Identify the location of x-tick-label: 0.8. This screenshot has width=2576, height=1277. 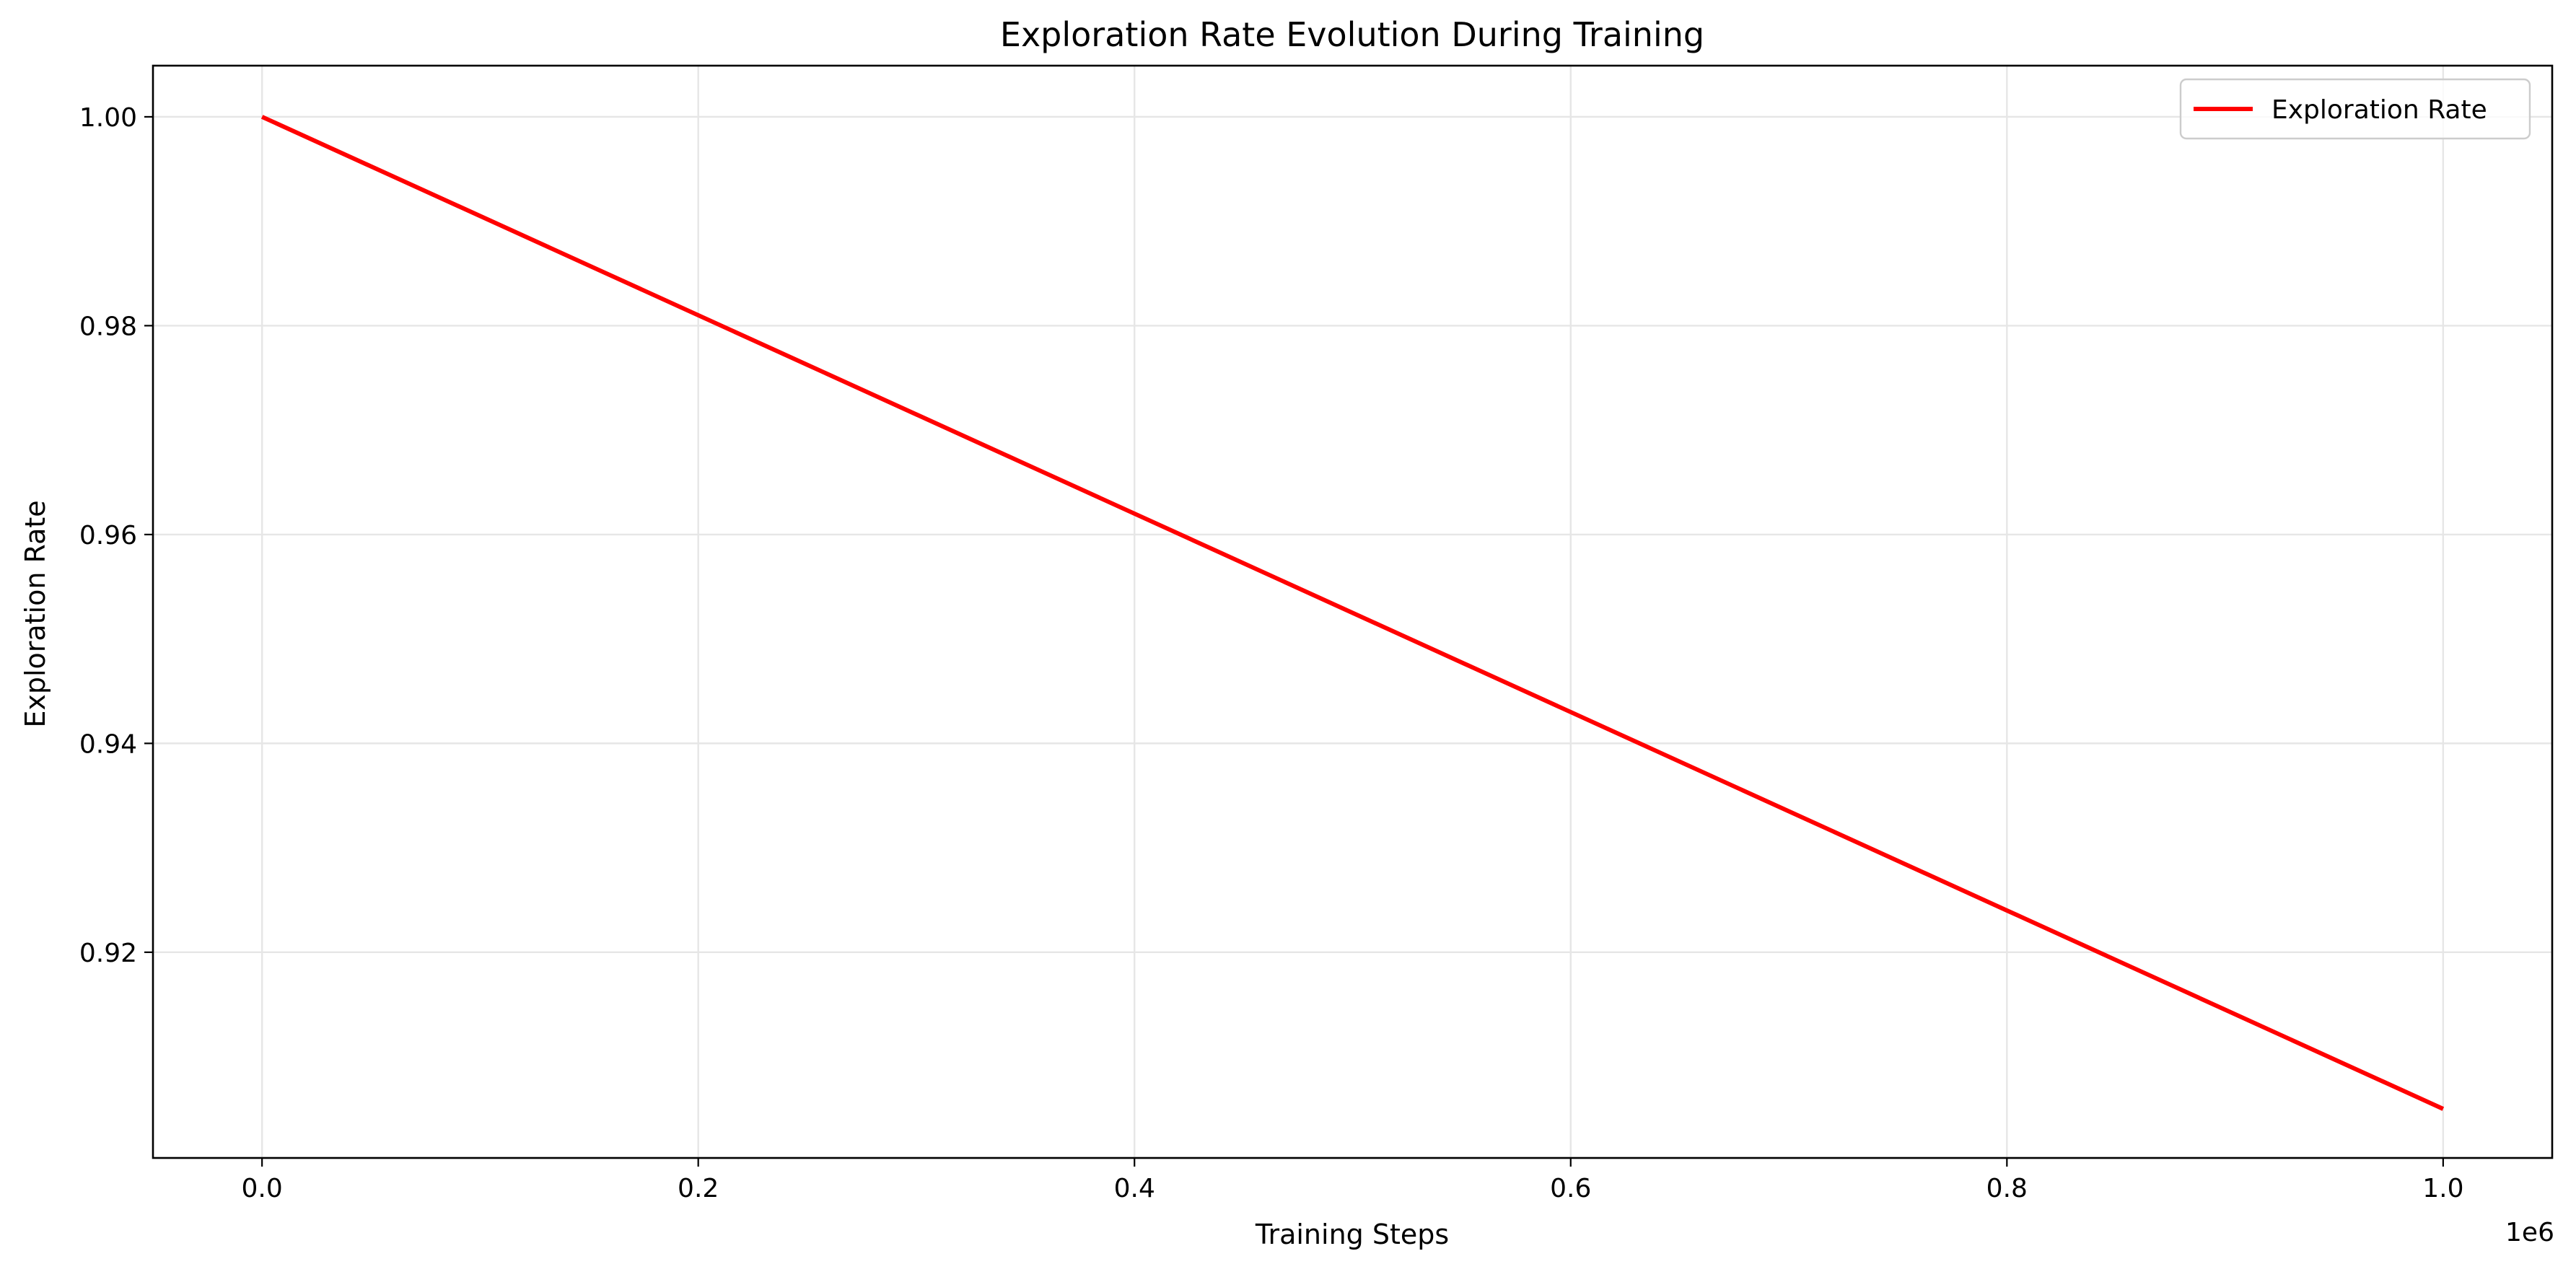
(2007, 1189).